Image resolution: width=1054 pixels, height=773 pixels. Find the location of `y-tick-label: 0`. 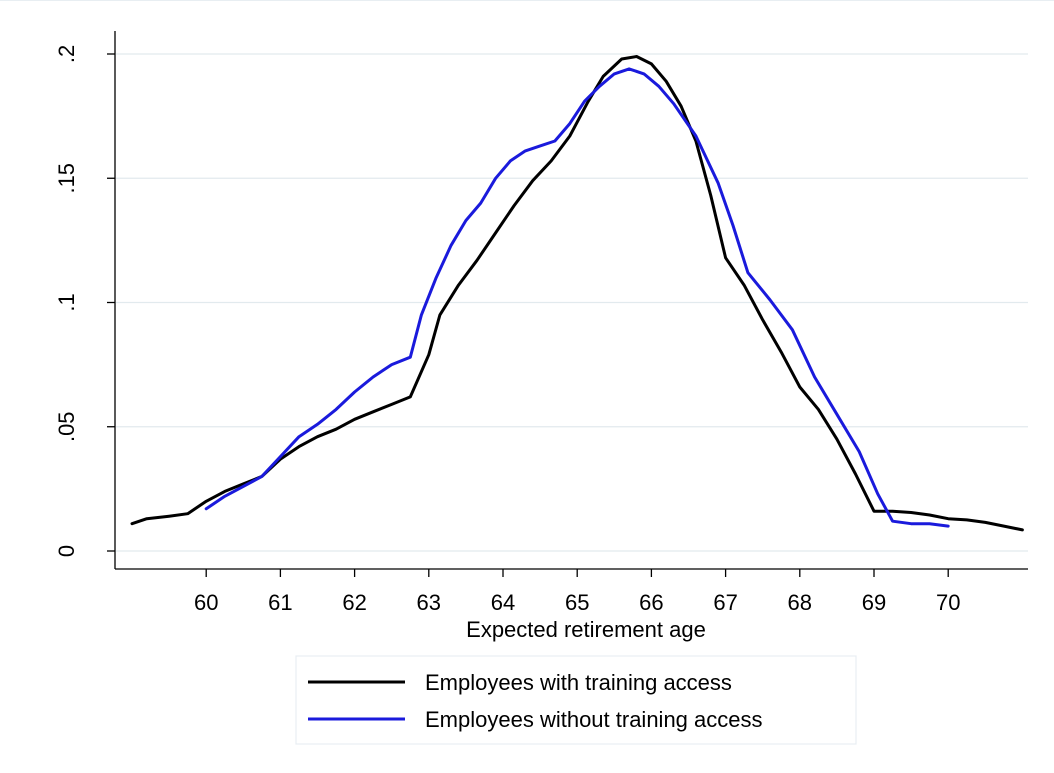

y-tick-label: 0 is located at coordinates (66, 551).